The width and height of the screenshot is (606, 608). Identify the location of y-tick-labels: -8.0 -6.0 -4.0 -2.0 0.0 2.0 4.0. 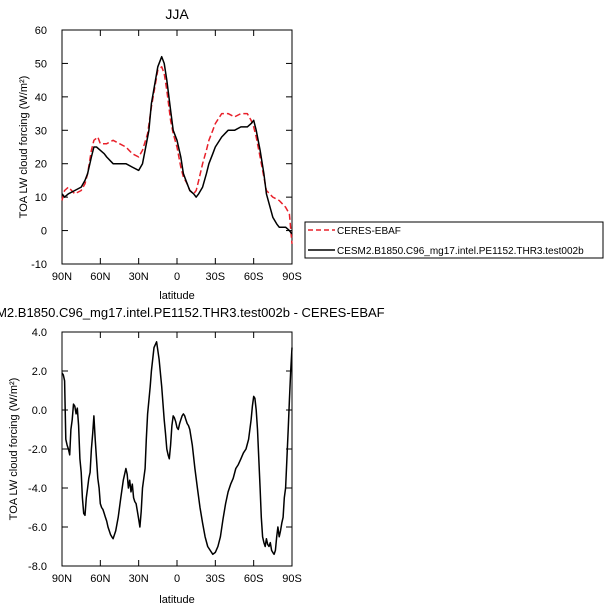
(37, 450).